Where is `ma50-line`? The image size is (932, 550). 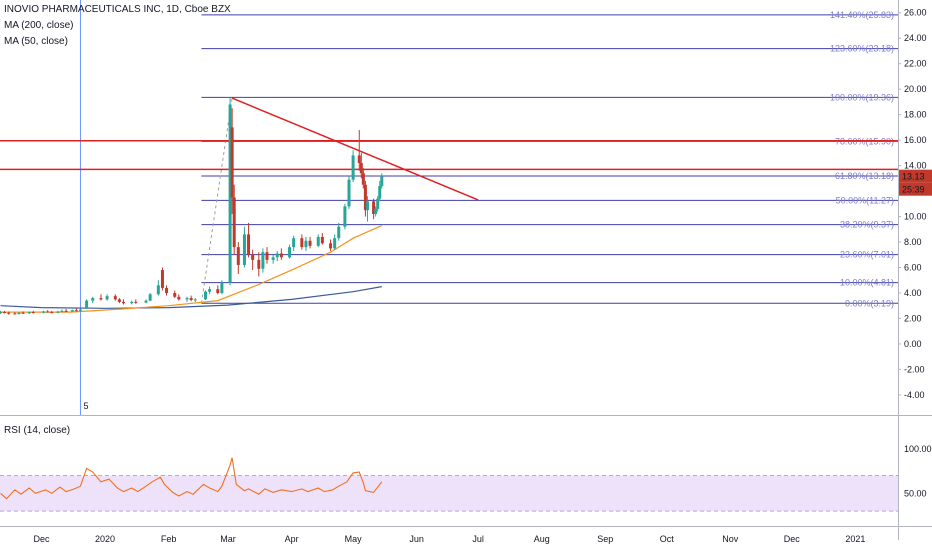
ma50-line is located at coordinates (191, 268).